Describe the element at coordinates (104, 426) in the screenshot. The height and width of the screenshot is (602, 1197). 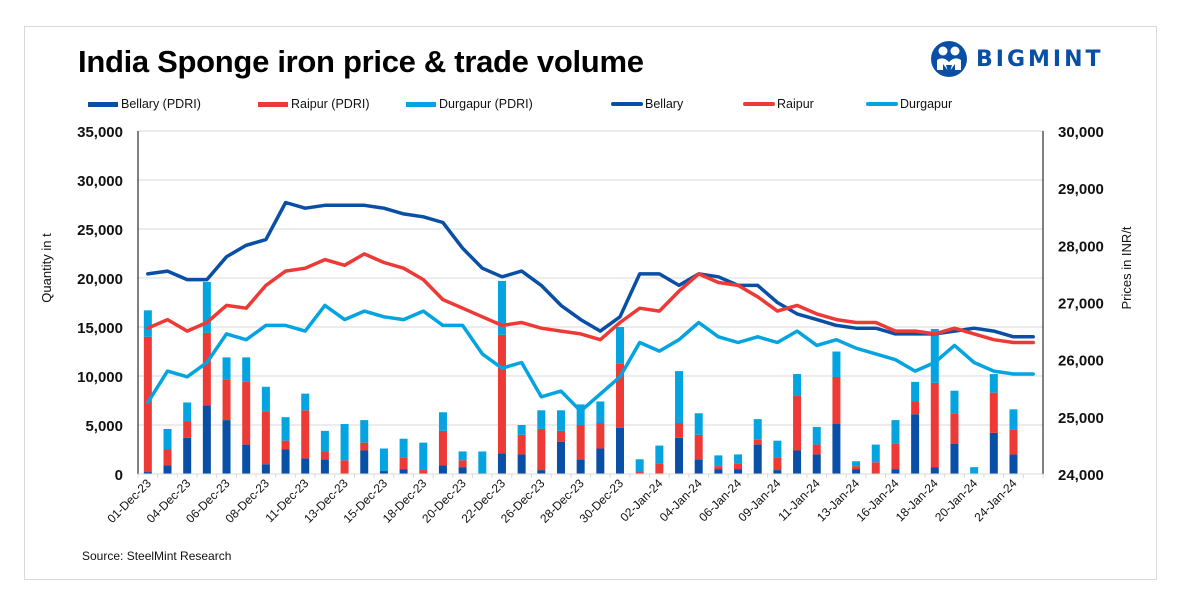
I see `y-tick-label: 5,000` at that location.